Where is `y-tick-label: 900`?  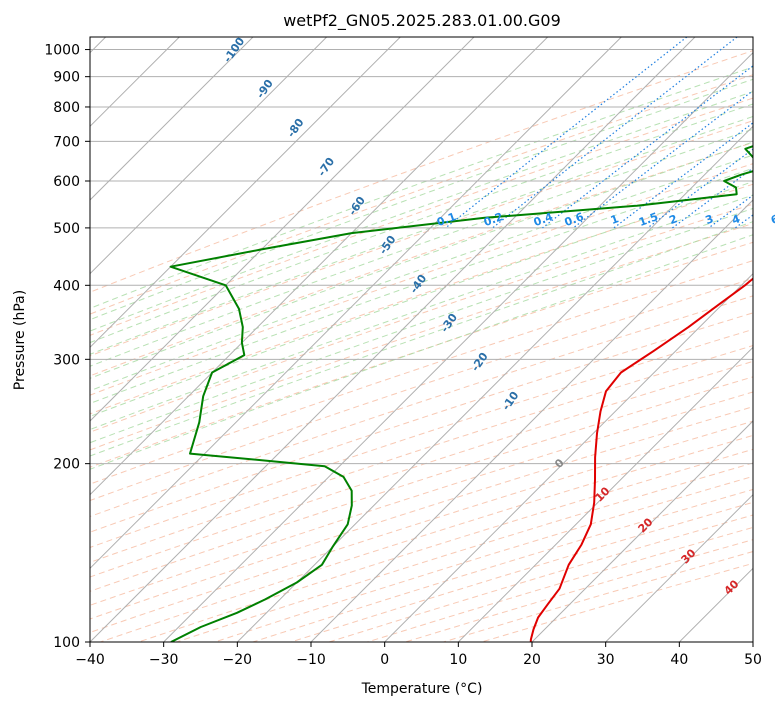 y-tick-label: 900 is located at coordinates (66, 78).